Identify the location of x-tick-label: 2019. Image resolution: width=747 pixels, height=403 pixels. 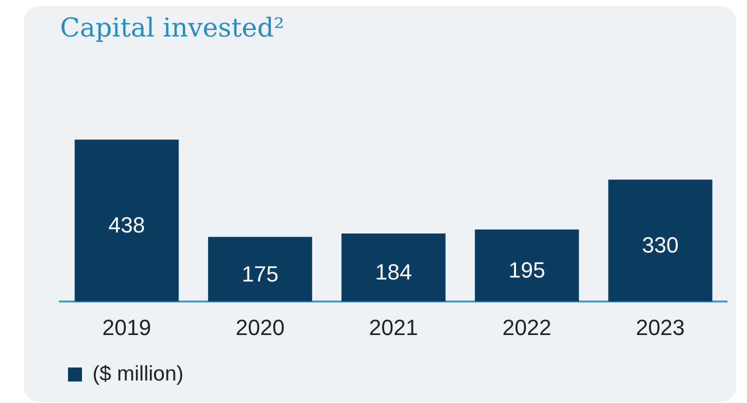
(127, 327).